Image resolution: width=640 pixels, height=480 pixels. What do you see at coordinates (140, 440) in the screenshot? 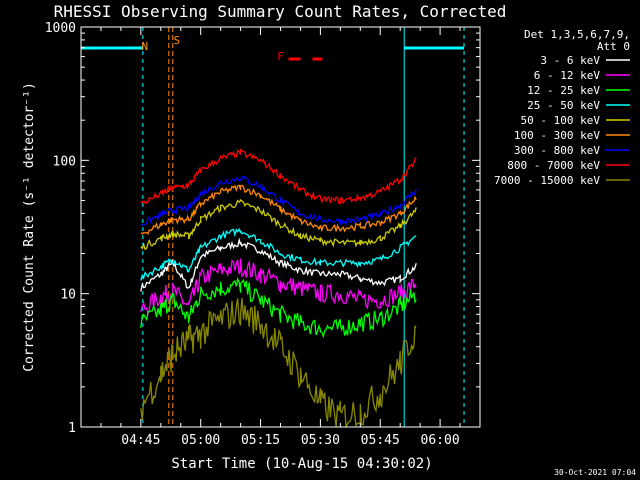
I see `x-tick-label: 04:45` at bounding box center [140, 440].